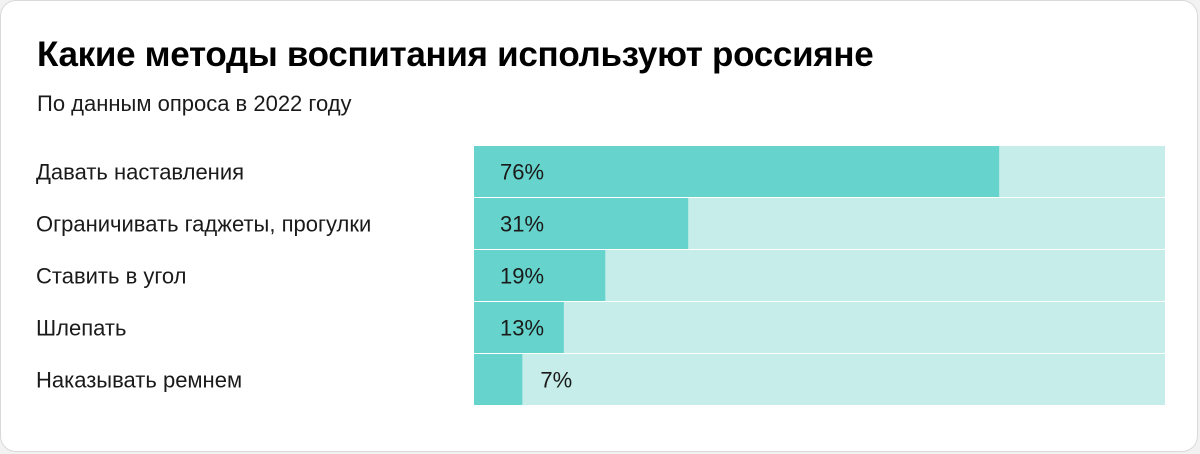  Describe the element at coordinates (522, 172) in the screenshot. I see `value-label: 76%` at that location.